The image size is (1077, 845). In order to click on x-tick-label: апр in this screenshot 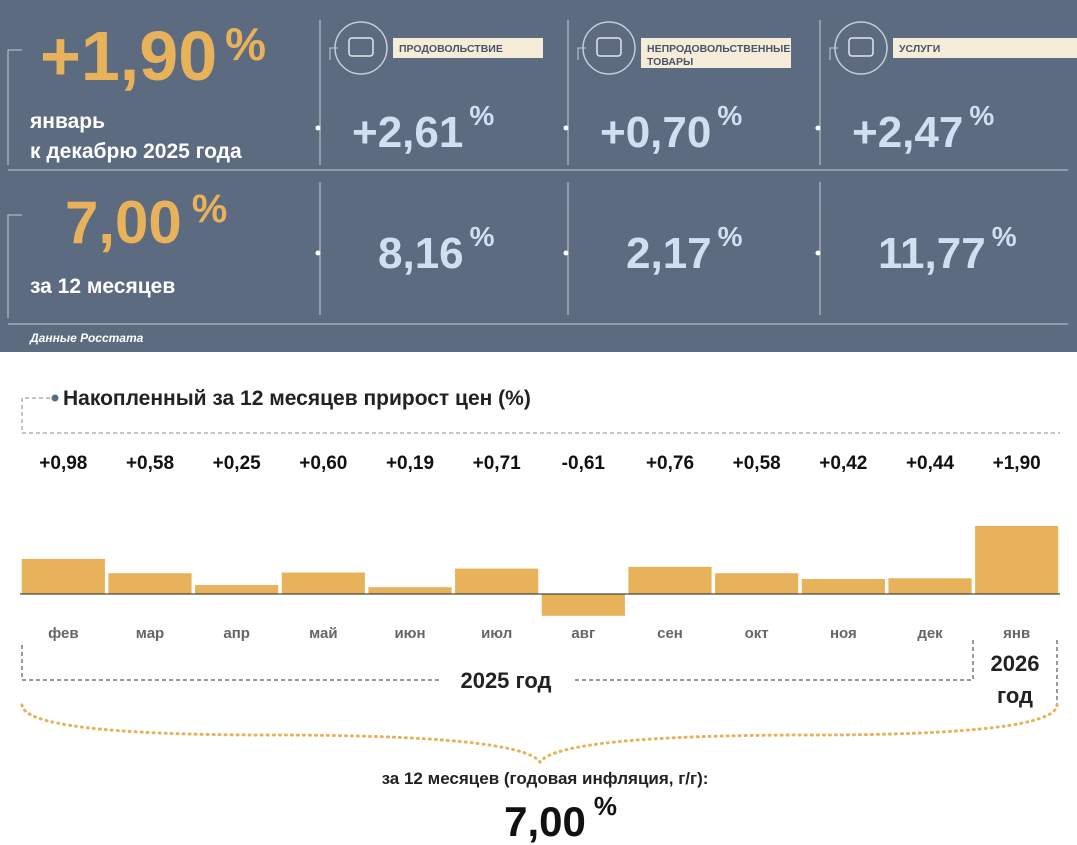, I will do `click(236, 633)`.